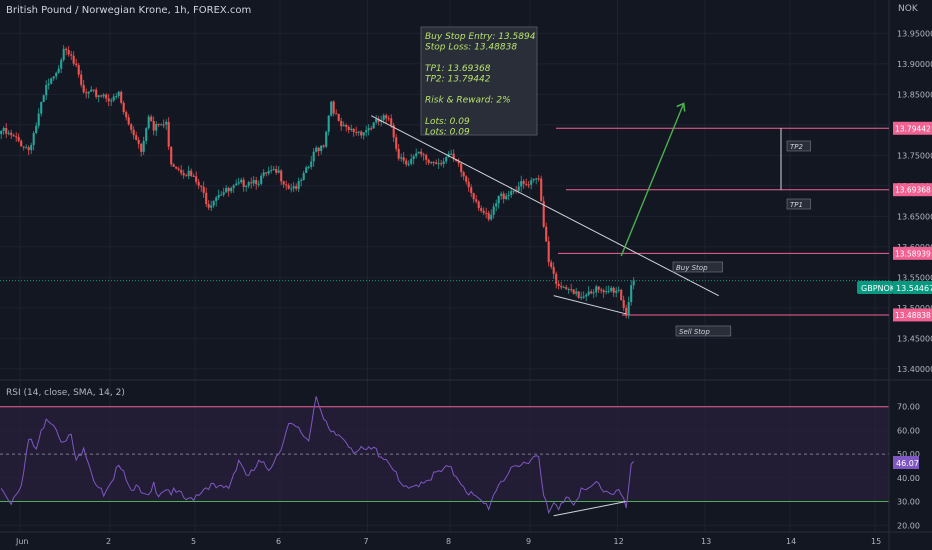 This screenshot has width=932, height=550. What do you see at coordinates (544, 206) in the screenshot?
I see `trendline` at bounding box center [544, 206].